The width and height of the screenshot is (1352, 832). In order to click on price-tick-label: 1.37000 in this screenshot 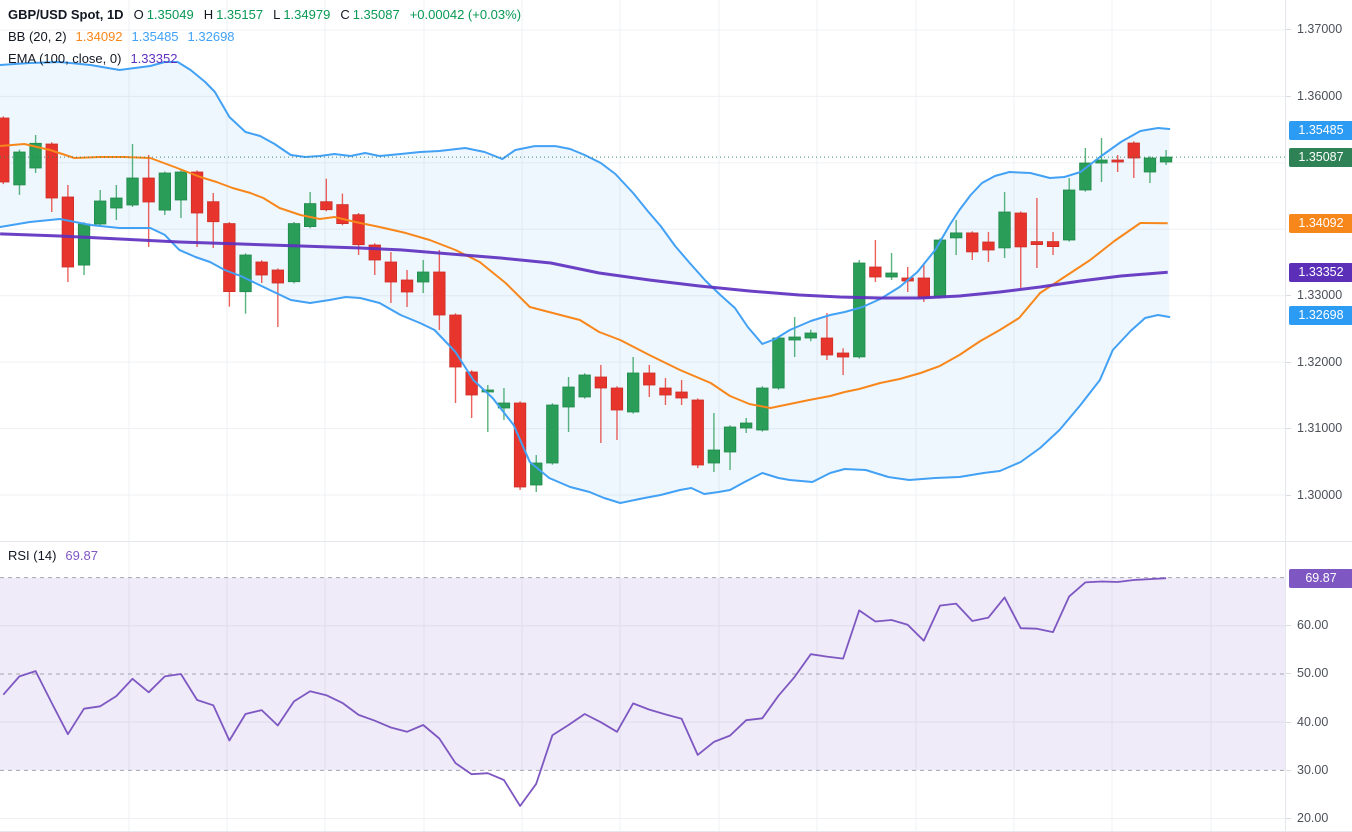, I will do `click(1320, 29)`.